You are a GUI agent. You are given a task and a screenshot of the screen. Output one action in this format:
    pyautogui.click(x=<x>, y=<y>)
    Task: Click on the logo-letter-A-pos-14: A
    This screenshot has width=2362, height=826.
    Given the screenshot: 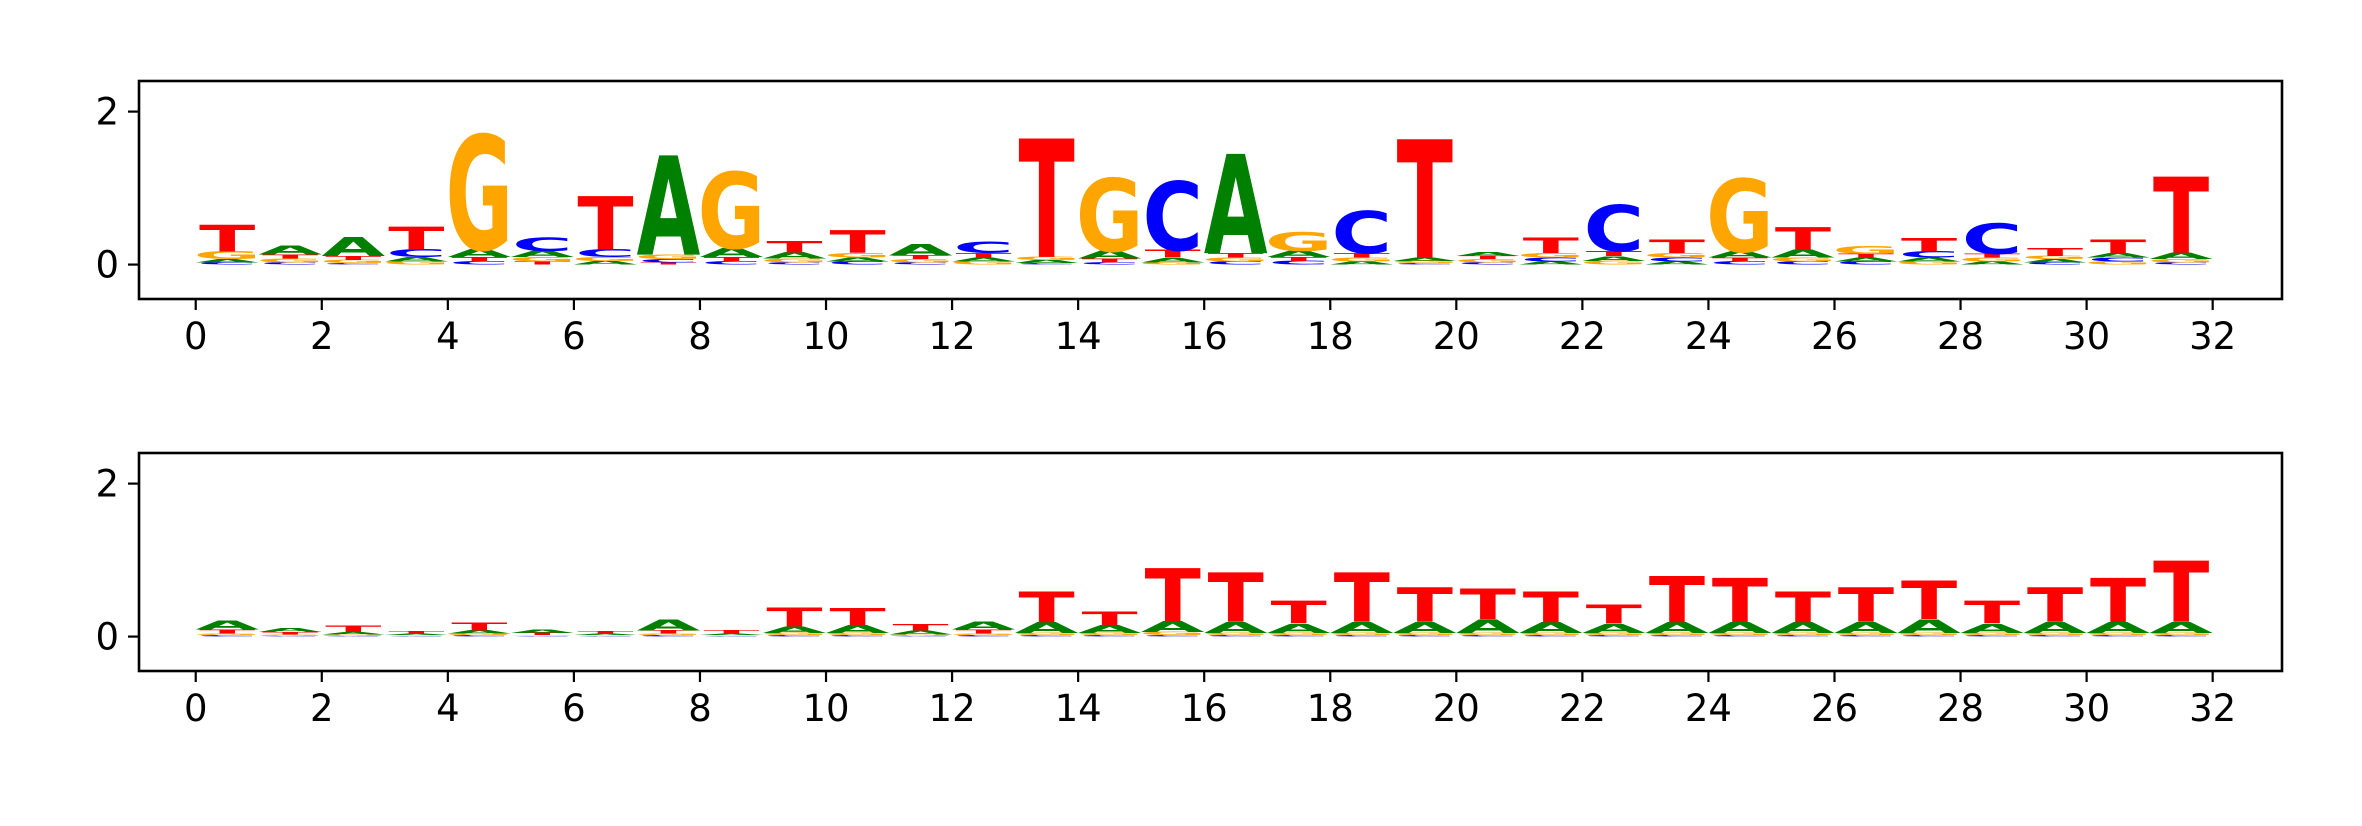 What is the action you would take?
    pyautogui.click(x=1110, y=255)
    